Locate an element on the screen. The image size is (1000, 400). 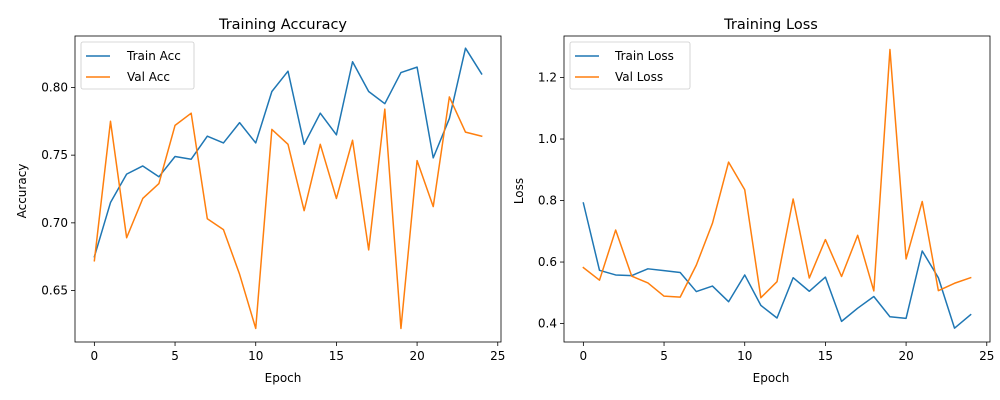
y-tick-label: 1.0 is located at coordinates (547, 139).